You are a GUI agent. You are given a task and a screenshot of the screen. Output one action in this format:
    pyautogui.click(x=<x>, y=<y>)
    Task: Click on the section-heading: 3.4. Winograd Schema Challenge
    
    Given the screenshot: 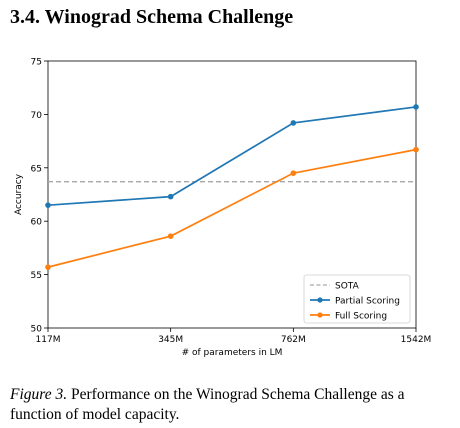 What is the action you would take?
    pyautogui.click(x=151, y=17)
    